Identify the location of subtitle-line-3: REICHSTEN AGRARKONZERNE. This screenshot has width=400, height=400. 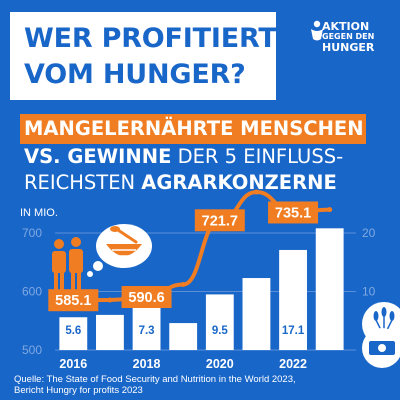
(180, 183).